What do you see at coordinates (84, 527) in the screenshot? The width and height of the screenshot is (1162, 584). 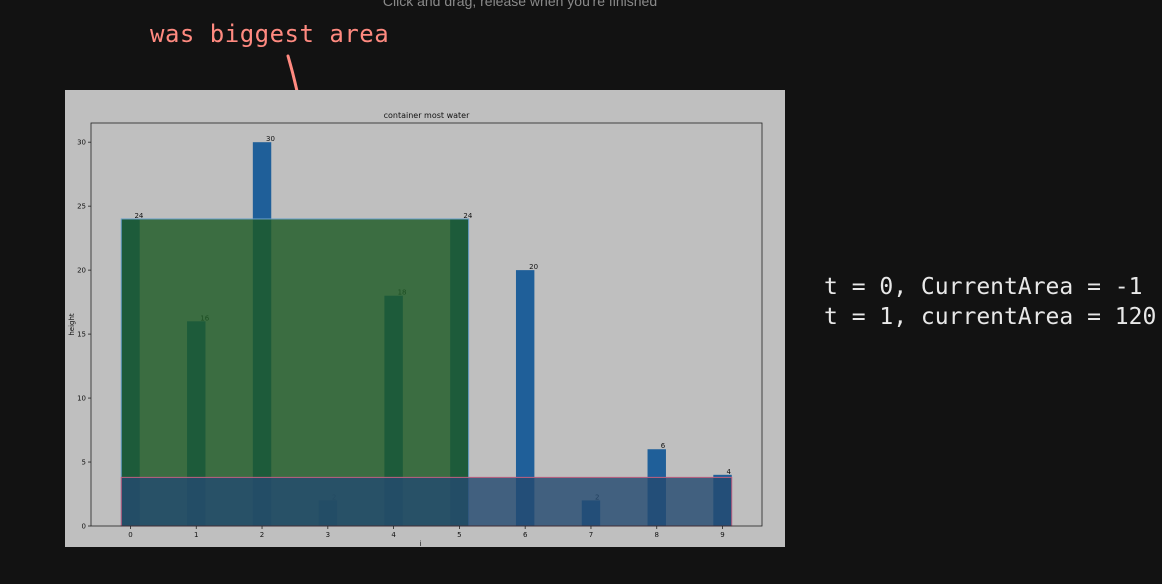 I see `y-tick-label-0: 0` at bounding box center [84, 527].